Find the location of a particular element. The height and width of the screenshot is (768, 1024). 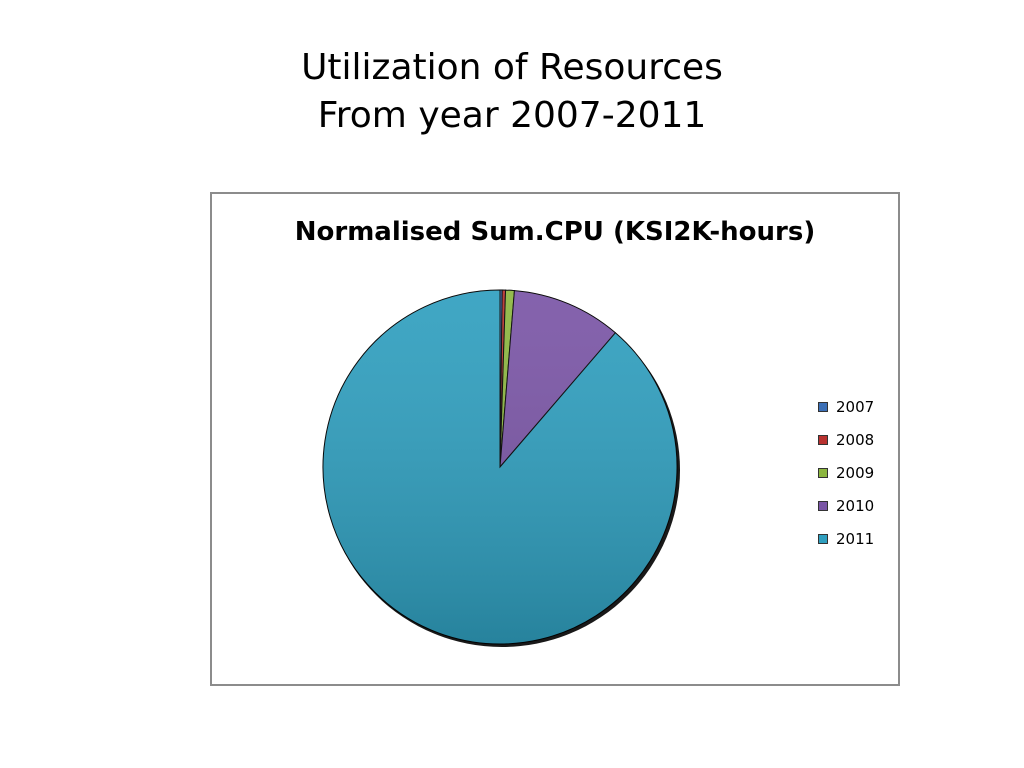

legend: 2007 2008 2009 2010 2011 is located at coordinates (846, 472).